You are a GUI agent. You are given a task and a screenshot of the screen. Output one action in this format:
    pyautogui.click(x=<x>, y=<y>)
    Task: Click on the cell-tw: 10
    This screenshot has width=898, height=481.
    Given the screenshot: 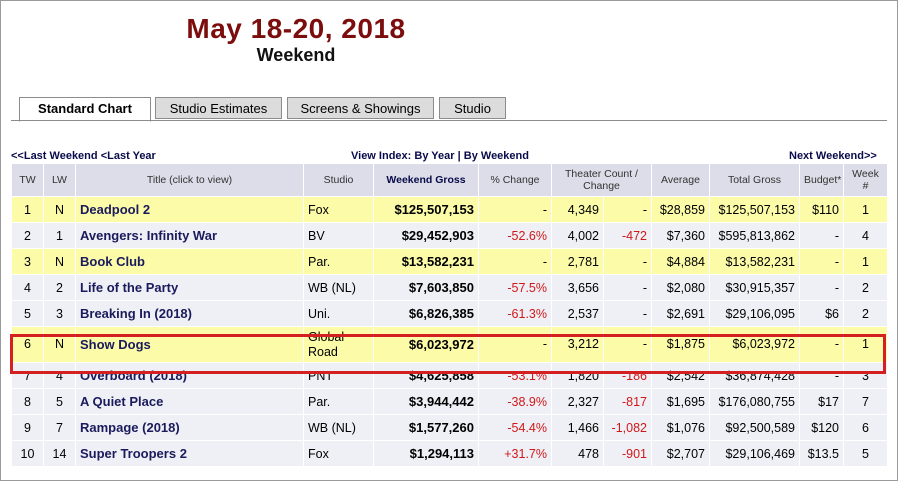 What is the action you would take?
    pyautogui.click(x=27, y=453)
    